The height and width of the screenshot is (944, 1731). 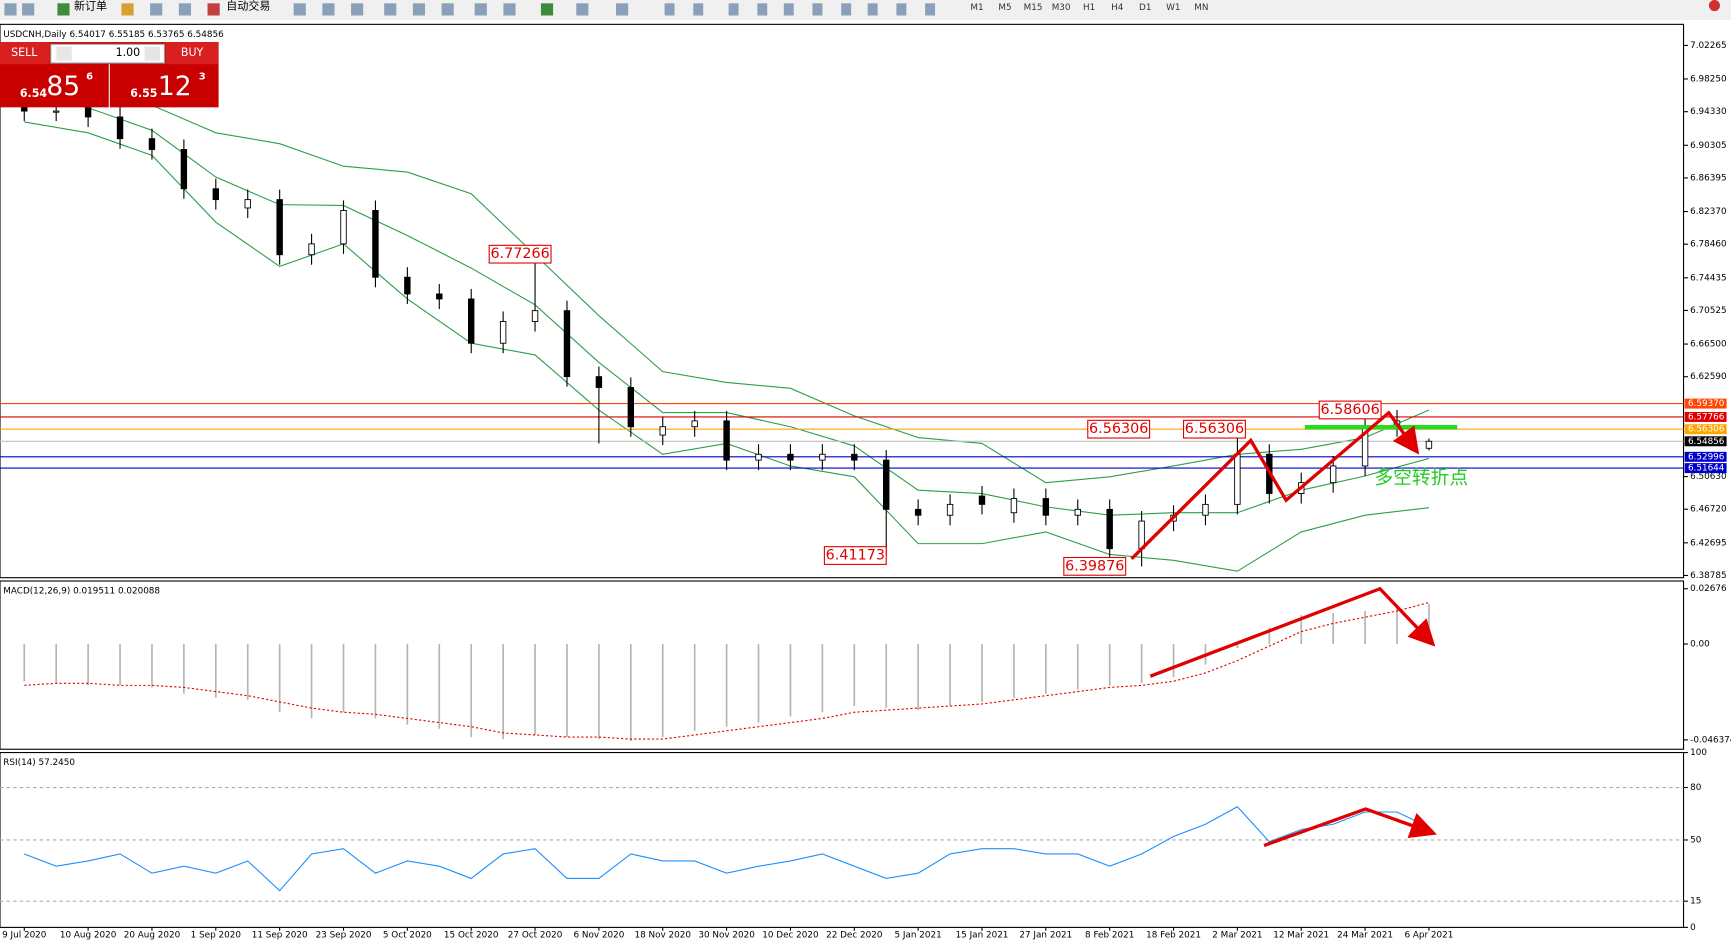 What do you see at coordinates (1173, 936) in the screenshot?
I see `x-tick-label: 18 Feb 2021` at bounding box center [1173, 936].